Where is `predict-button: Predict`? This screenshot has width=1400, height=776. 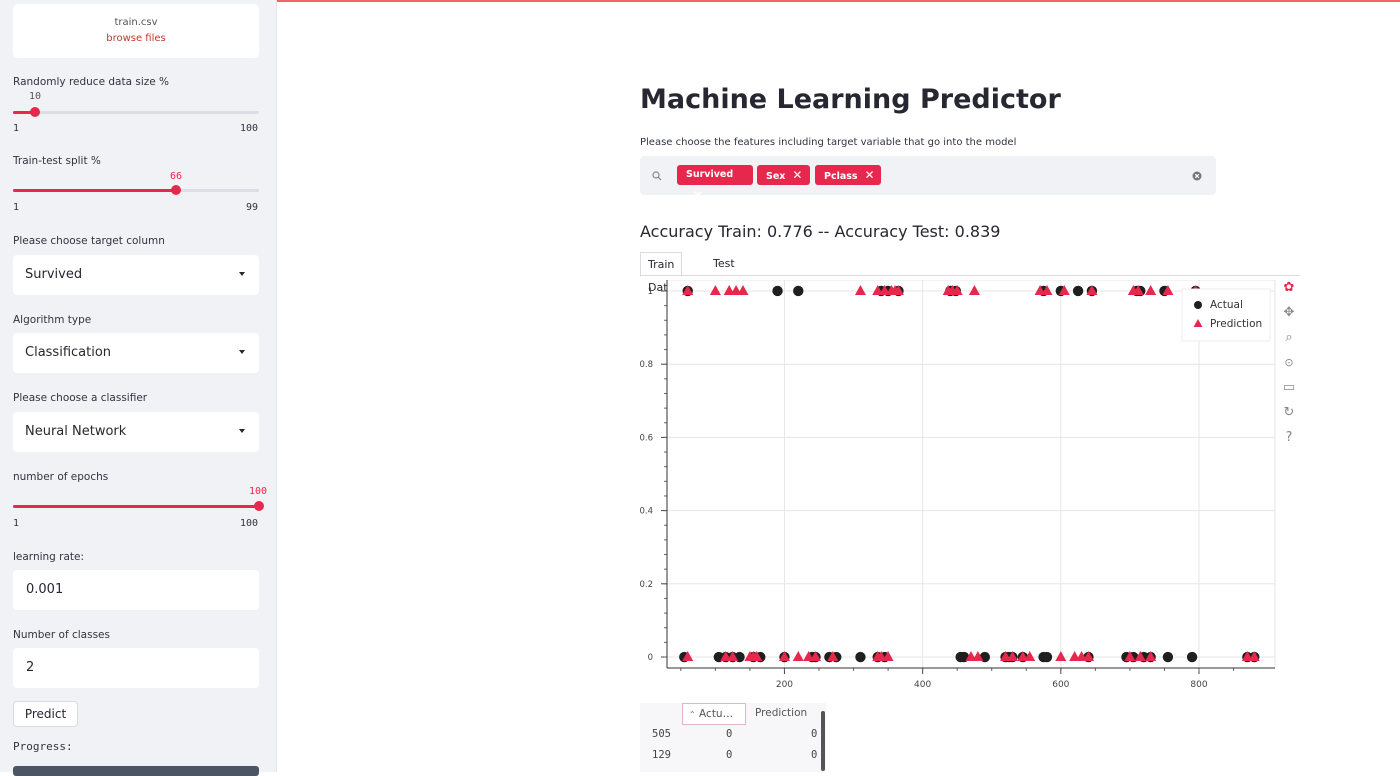
predict-button: Predict is located at coordinates (45, 714).